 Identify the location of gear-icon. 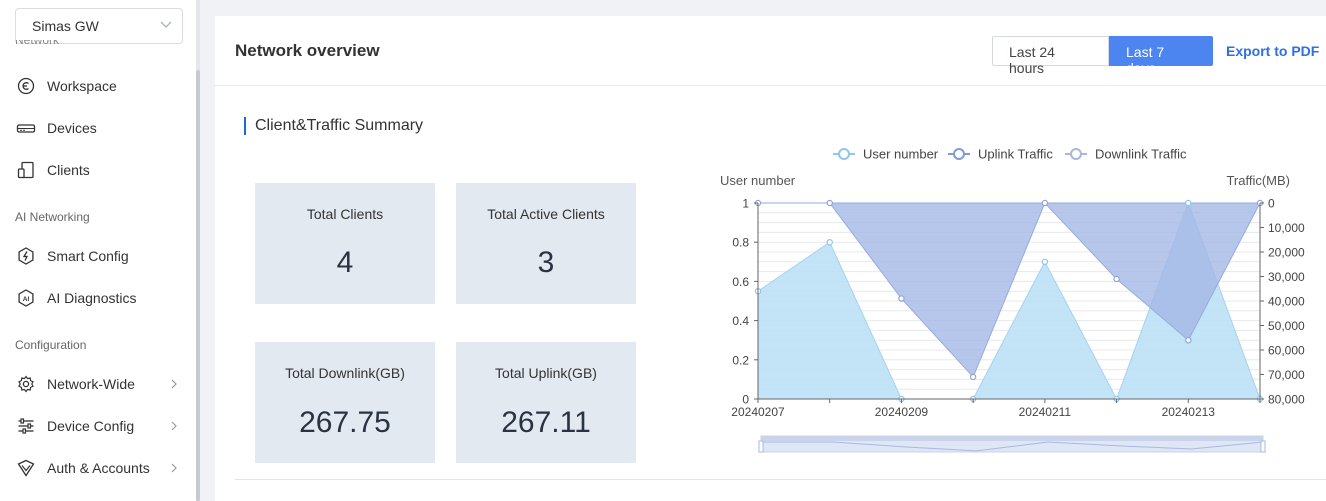
(26, 384).